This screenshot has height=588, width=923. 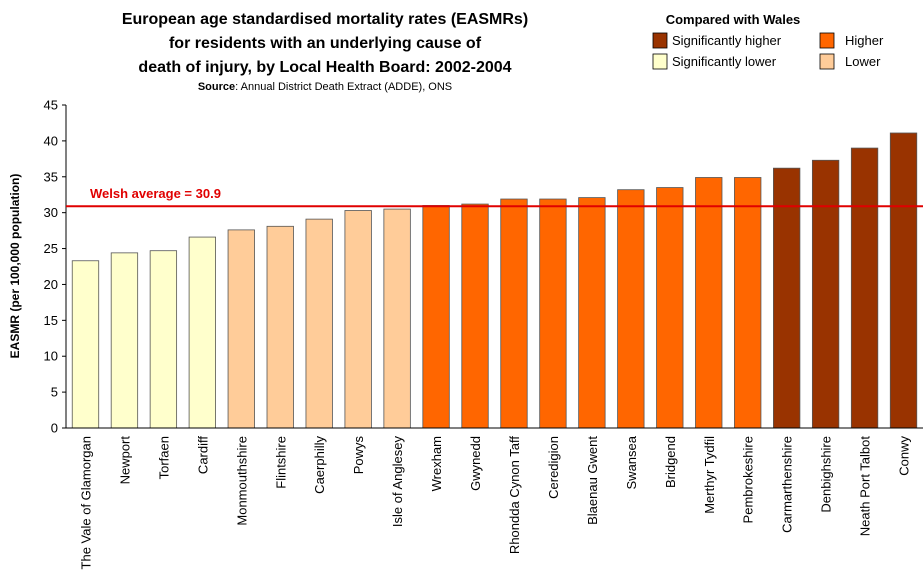 What do you see at coordinates (670, 462) in the screenshot?
I see `x-tick-label: Bridgend` at bounding box center [670, 462].